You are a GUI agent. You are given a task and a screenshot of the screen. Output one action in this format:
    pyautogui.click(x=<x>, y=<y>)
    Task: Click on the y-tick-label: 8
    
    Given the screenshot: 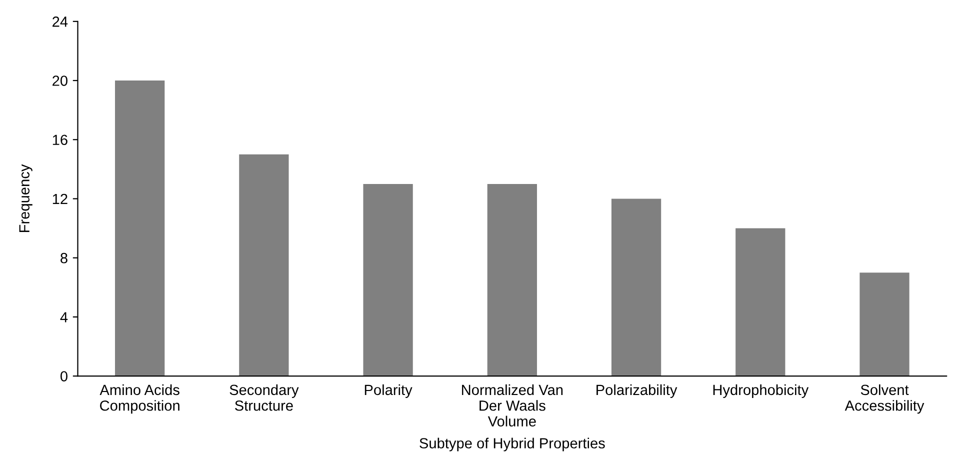 What is the action you would take?
    pyautogui.click(x=64, y=258)
    